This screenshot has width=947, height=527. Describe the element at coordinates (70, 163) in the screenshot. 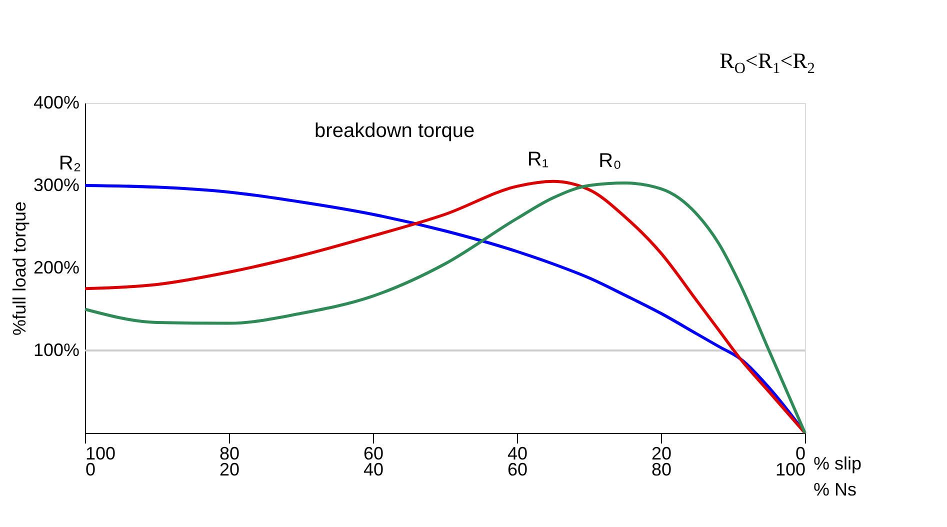

I see `series-label: R₂` at that location.